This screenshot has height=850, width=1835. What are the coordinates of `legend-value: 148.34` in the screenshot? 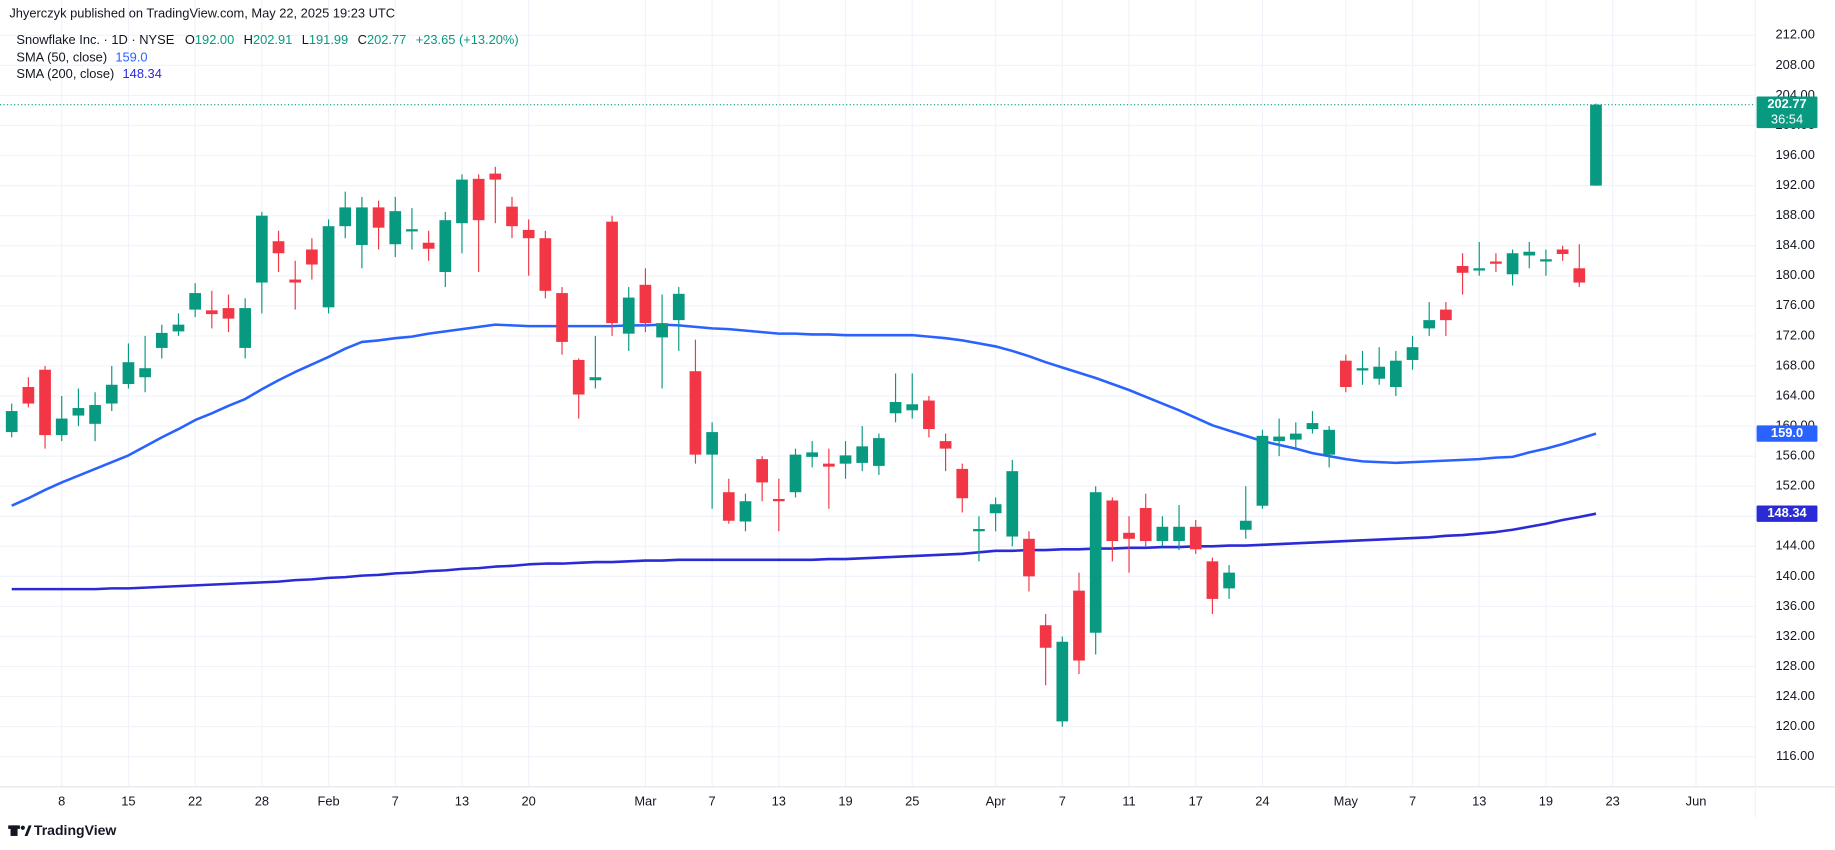 It's located at (142, 73).